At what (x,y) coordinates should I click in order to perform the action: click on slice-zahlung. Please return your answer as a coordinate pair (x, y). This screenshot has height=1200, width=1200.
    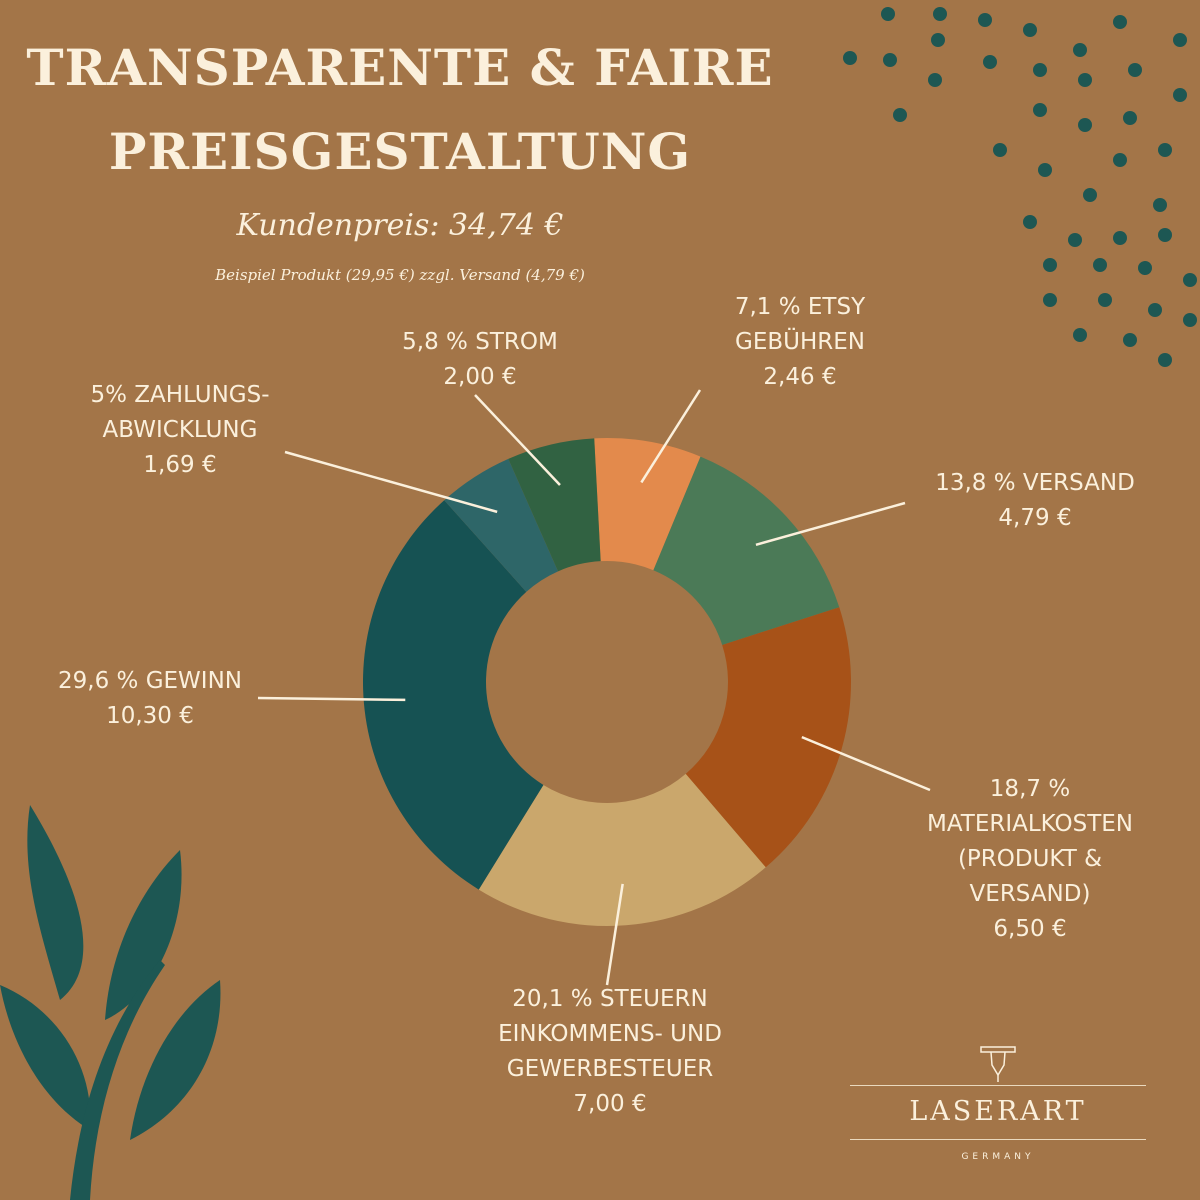
    Looking at the image, I should click on (501, 525).